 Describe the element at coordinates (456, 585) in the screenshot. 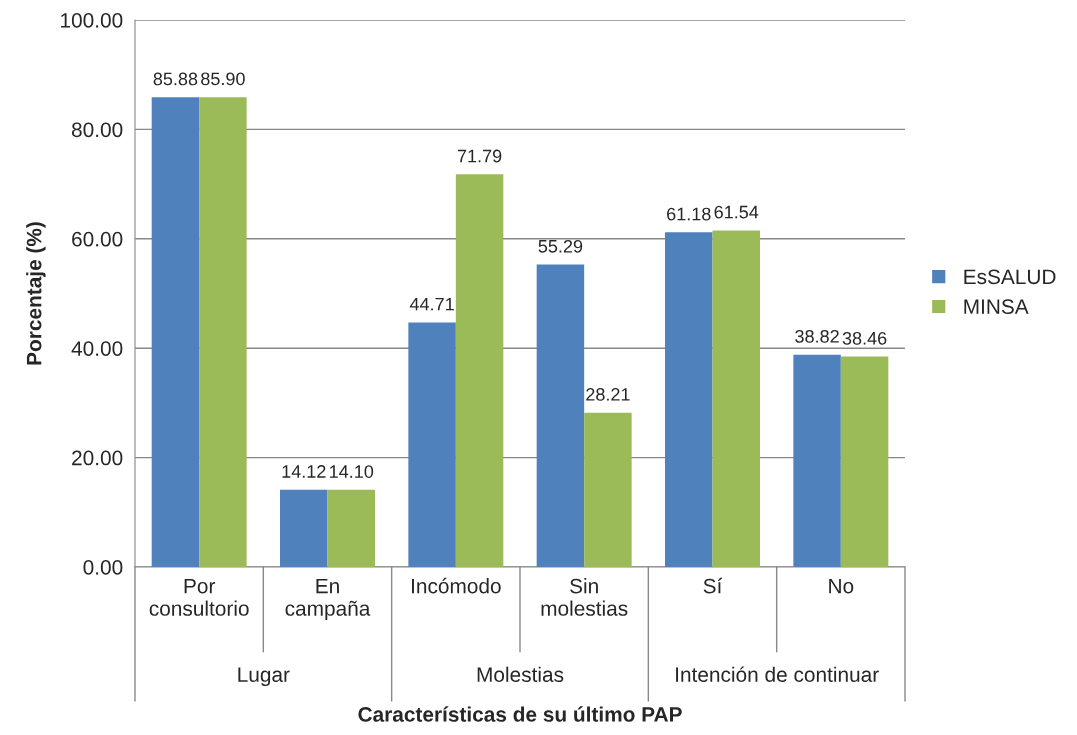

I see `x-tick-label: Incómodo` at that location.